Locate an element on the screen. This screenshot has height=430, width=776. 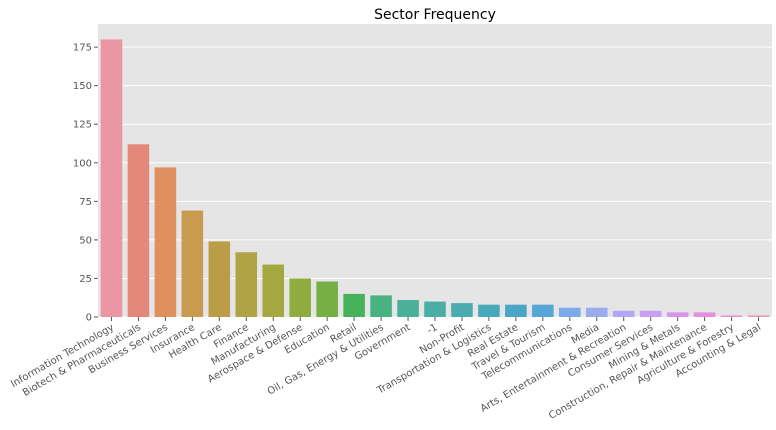
x-tick-label: -1 is located at coordinates (432, 329).